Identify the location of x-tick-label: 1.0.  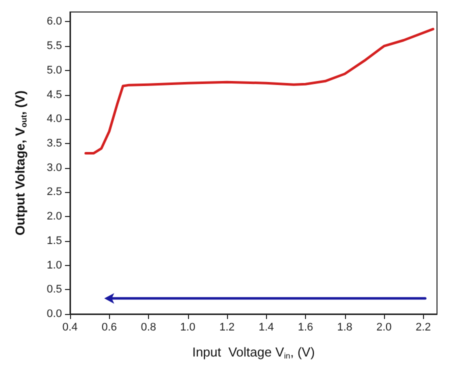
(188, 328).